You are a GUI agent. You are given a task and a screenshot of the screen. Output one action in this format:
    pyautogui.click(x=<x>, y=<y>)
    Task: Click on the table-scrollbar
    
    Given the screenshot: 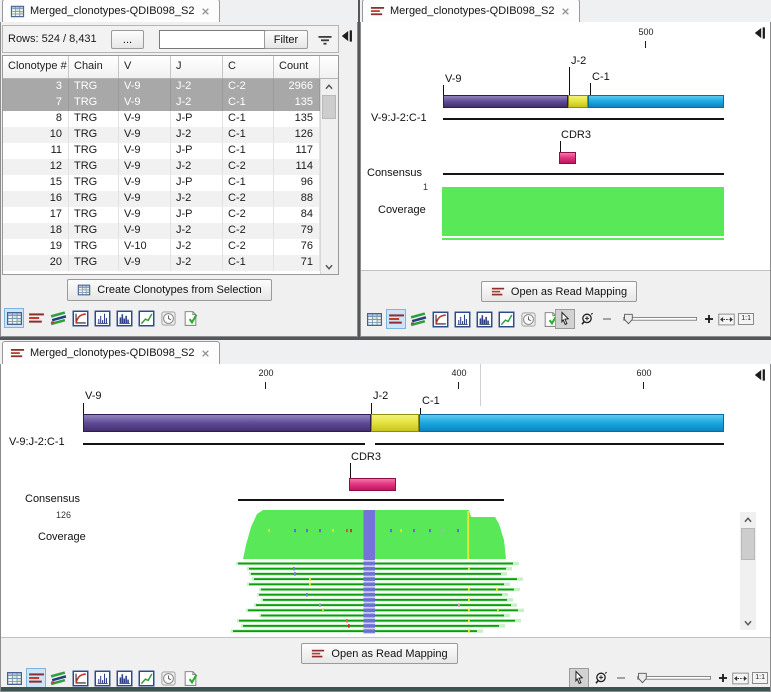 What is the action you would take?
    pyautogui.click(x=329, y=176)
    